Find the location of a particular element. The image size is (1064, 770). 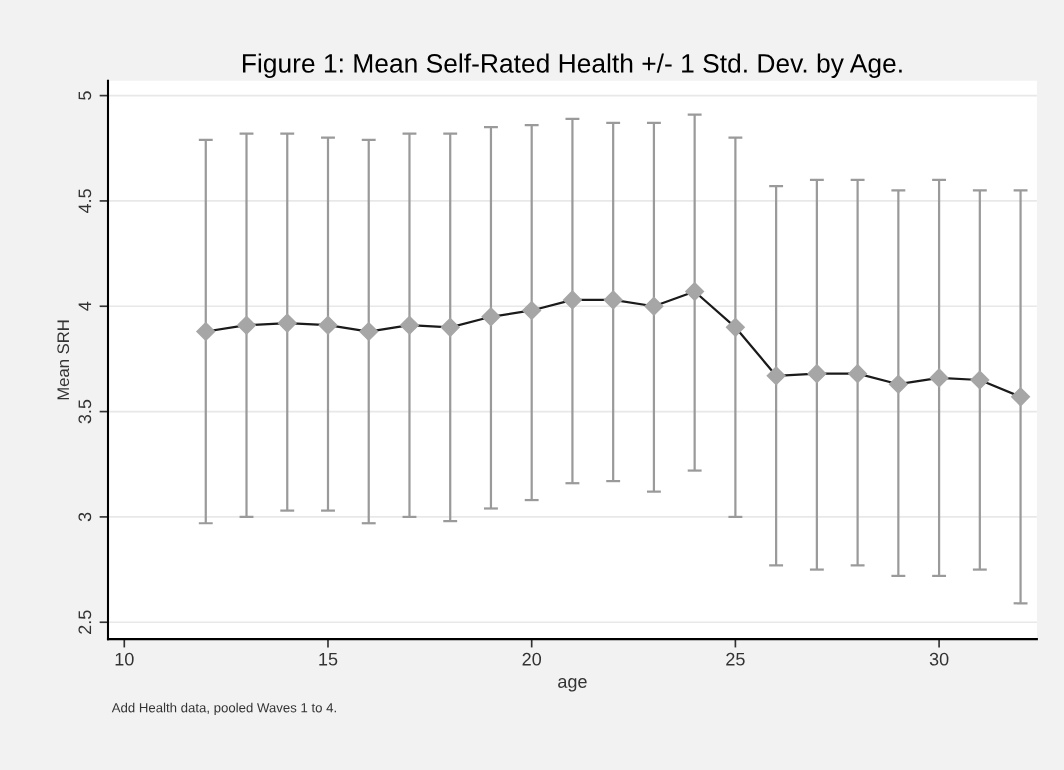

y-tick-label: 3 is located at coordinates (85, 517).